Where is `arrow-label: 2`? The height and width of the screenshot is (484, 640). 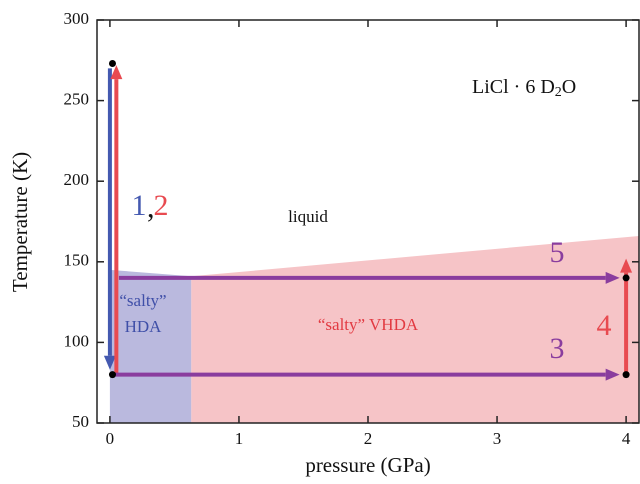
arrow-label: 2 is located at coordinates (161, 205).